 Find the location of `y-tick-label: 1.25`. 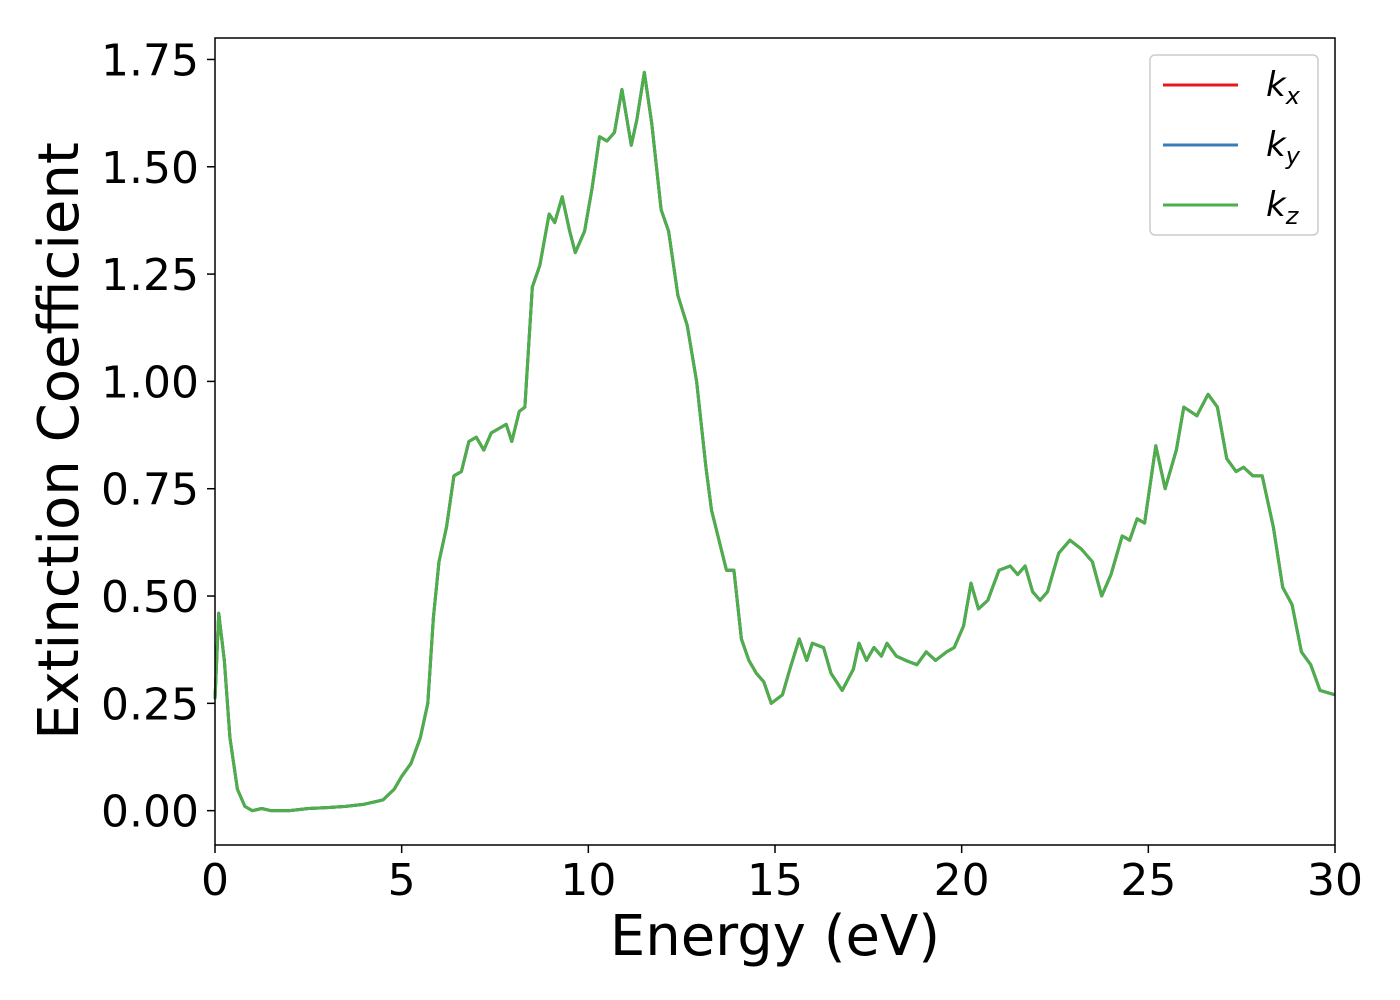

y-tick-label: 1.25 is located at coordinates (150, 275).